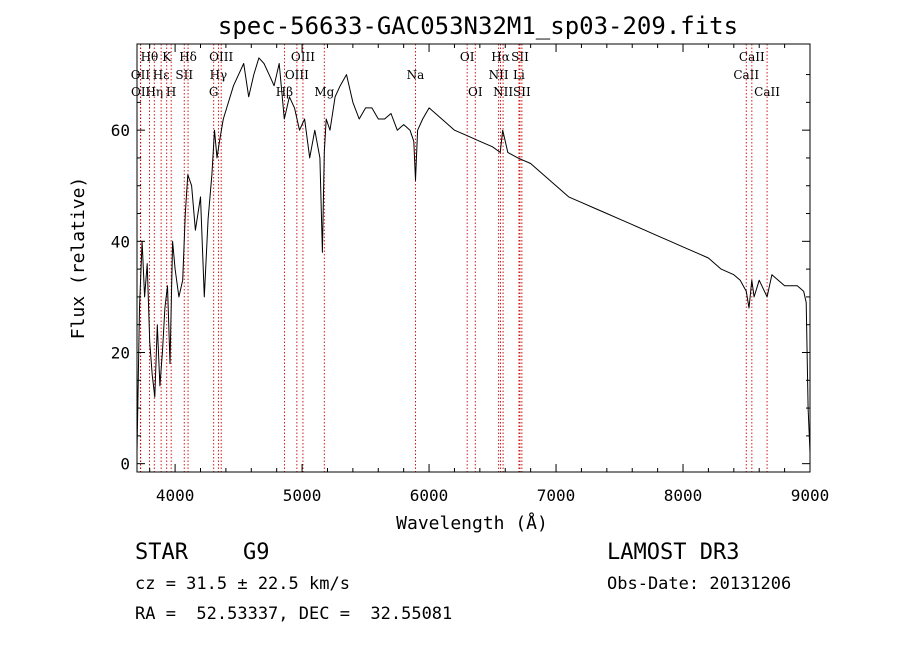 The width and height of the screenshot is (900, 649). I want to click on y-tick-label: 60, so click(120, 130).